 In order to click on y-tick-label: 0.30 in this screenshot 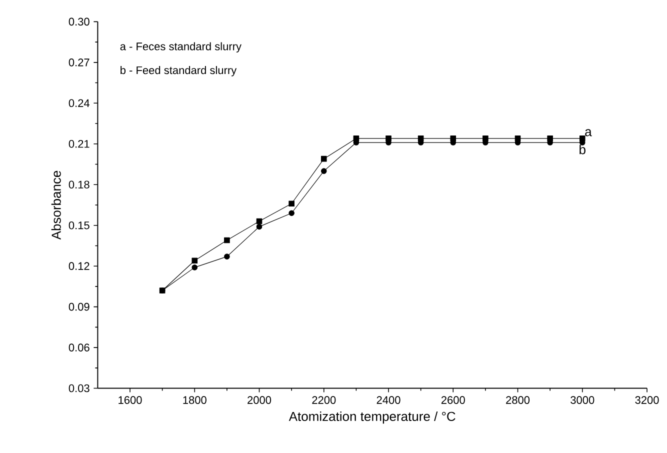, I will do `click(79, 22)`.